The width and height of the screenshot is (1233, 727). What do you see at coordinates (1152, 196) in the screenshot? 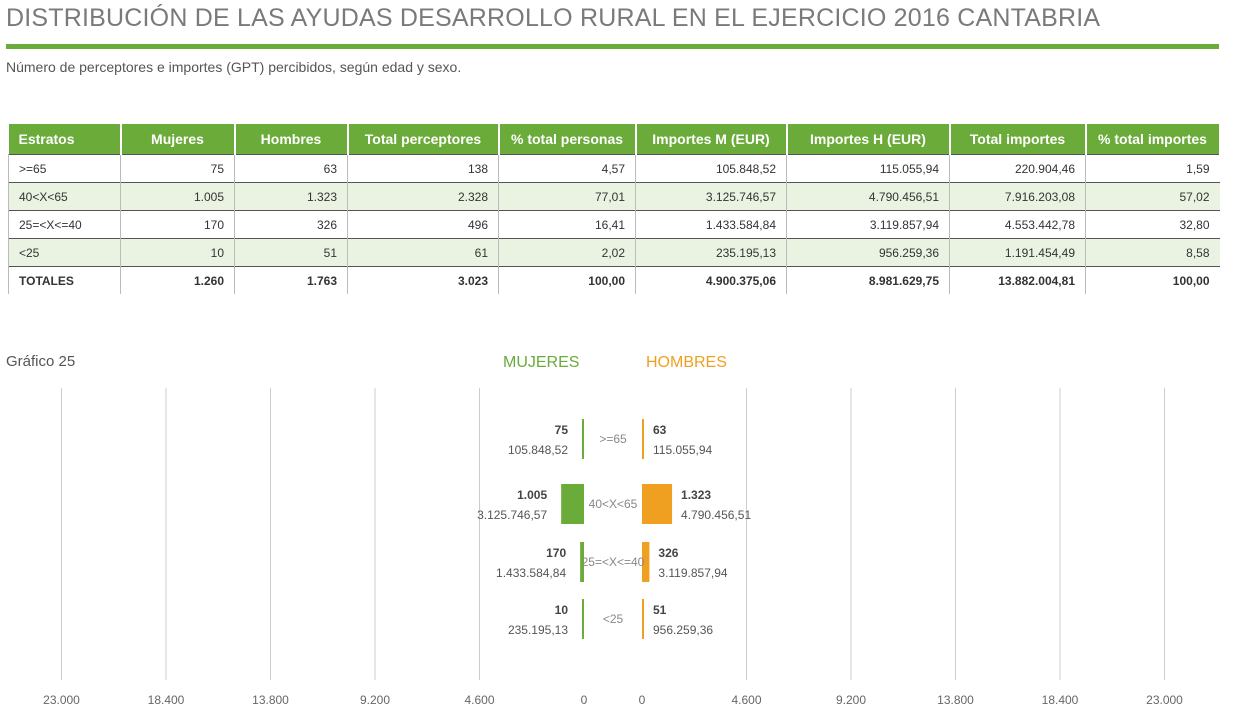
I see `table-cell: 57,02` at bounding box center [1152, 196].